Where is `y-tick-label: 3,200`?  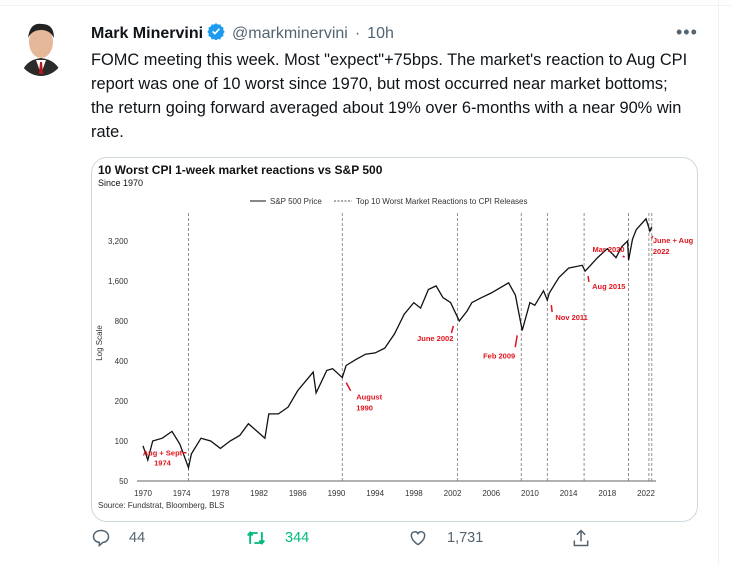
y-tick-label: 3,200 is located at coordinates (118, 241).